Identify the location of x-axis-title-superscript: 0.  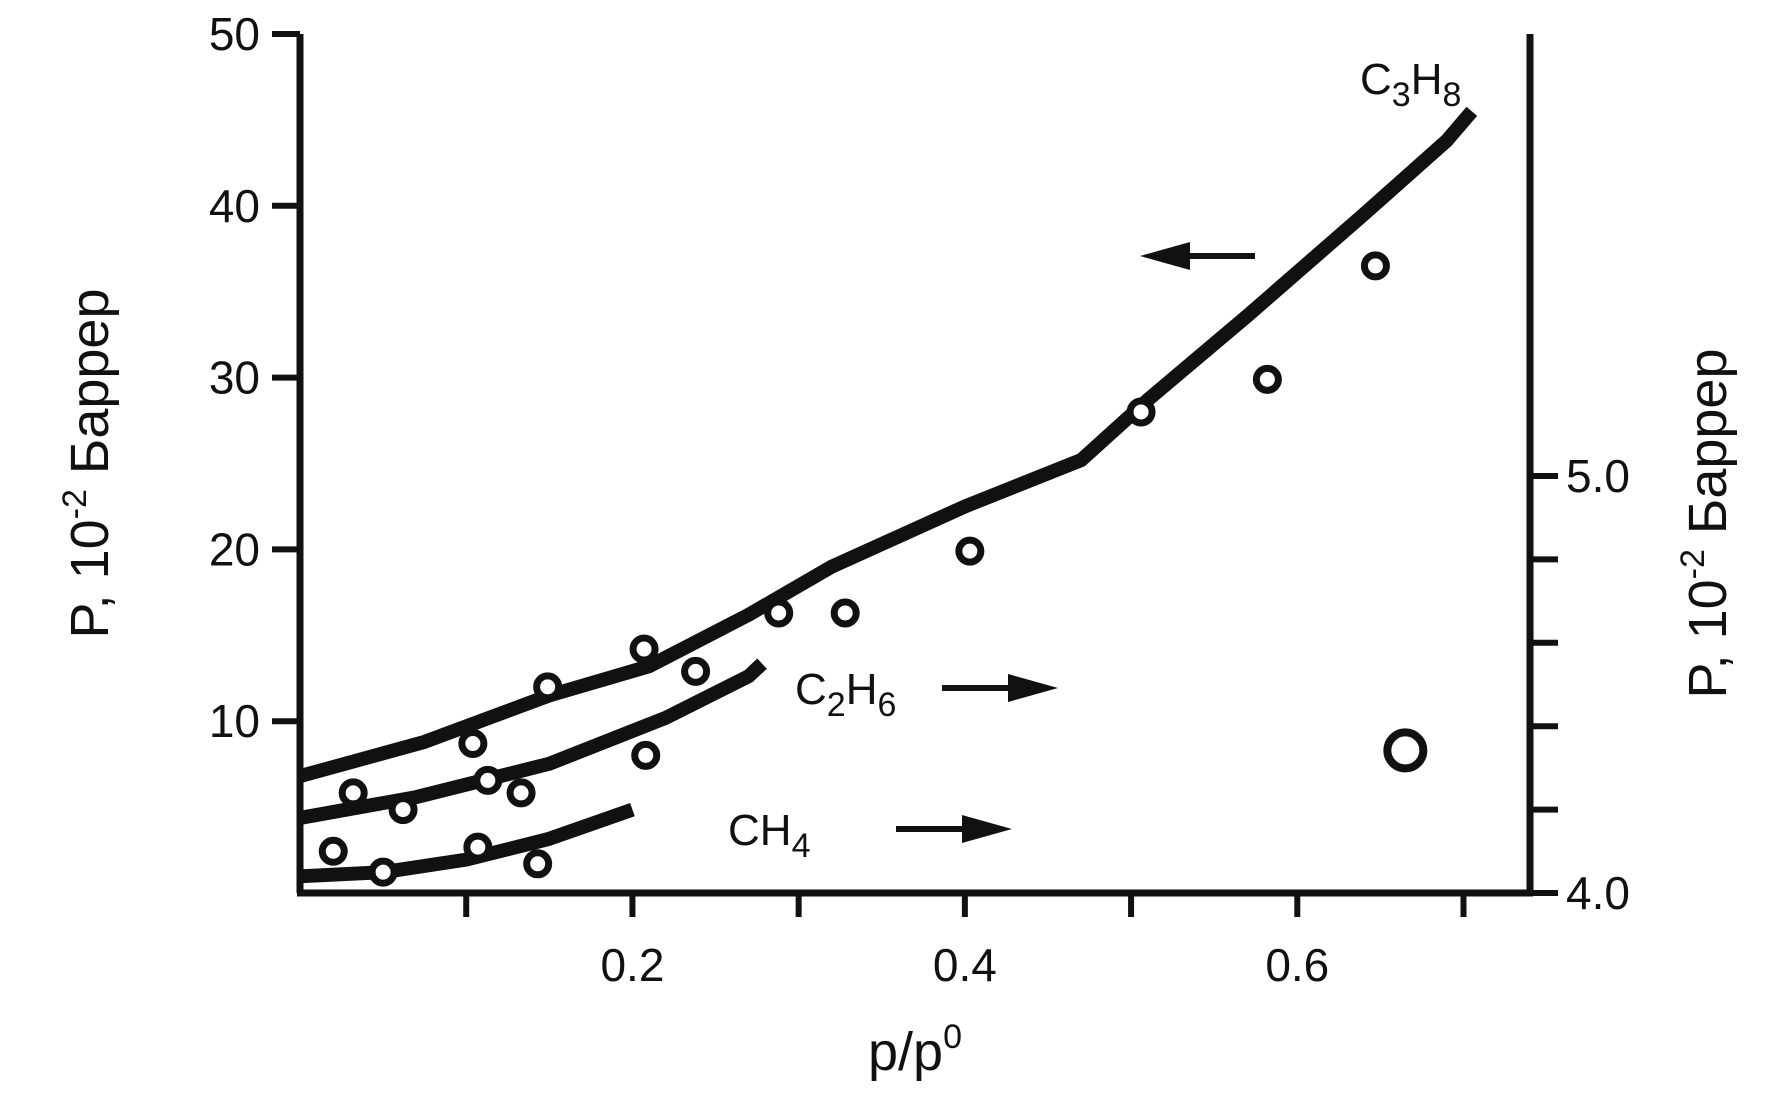
(952, 1037).